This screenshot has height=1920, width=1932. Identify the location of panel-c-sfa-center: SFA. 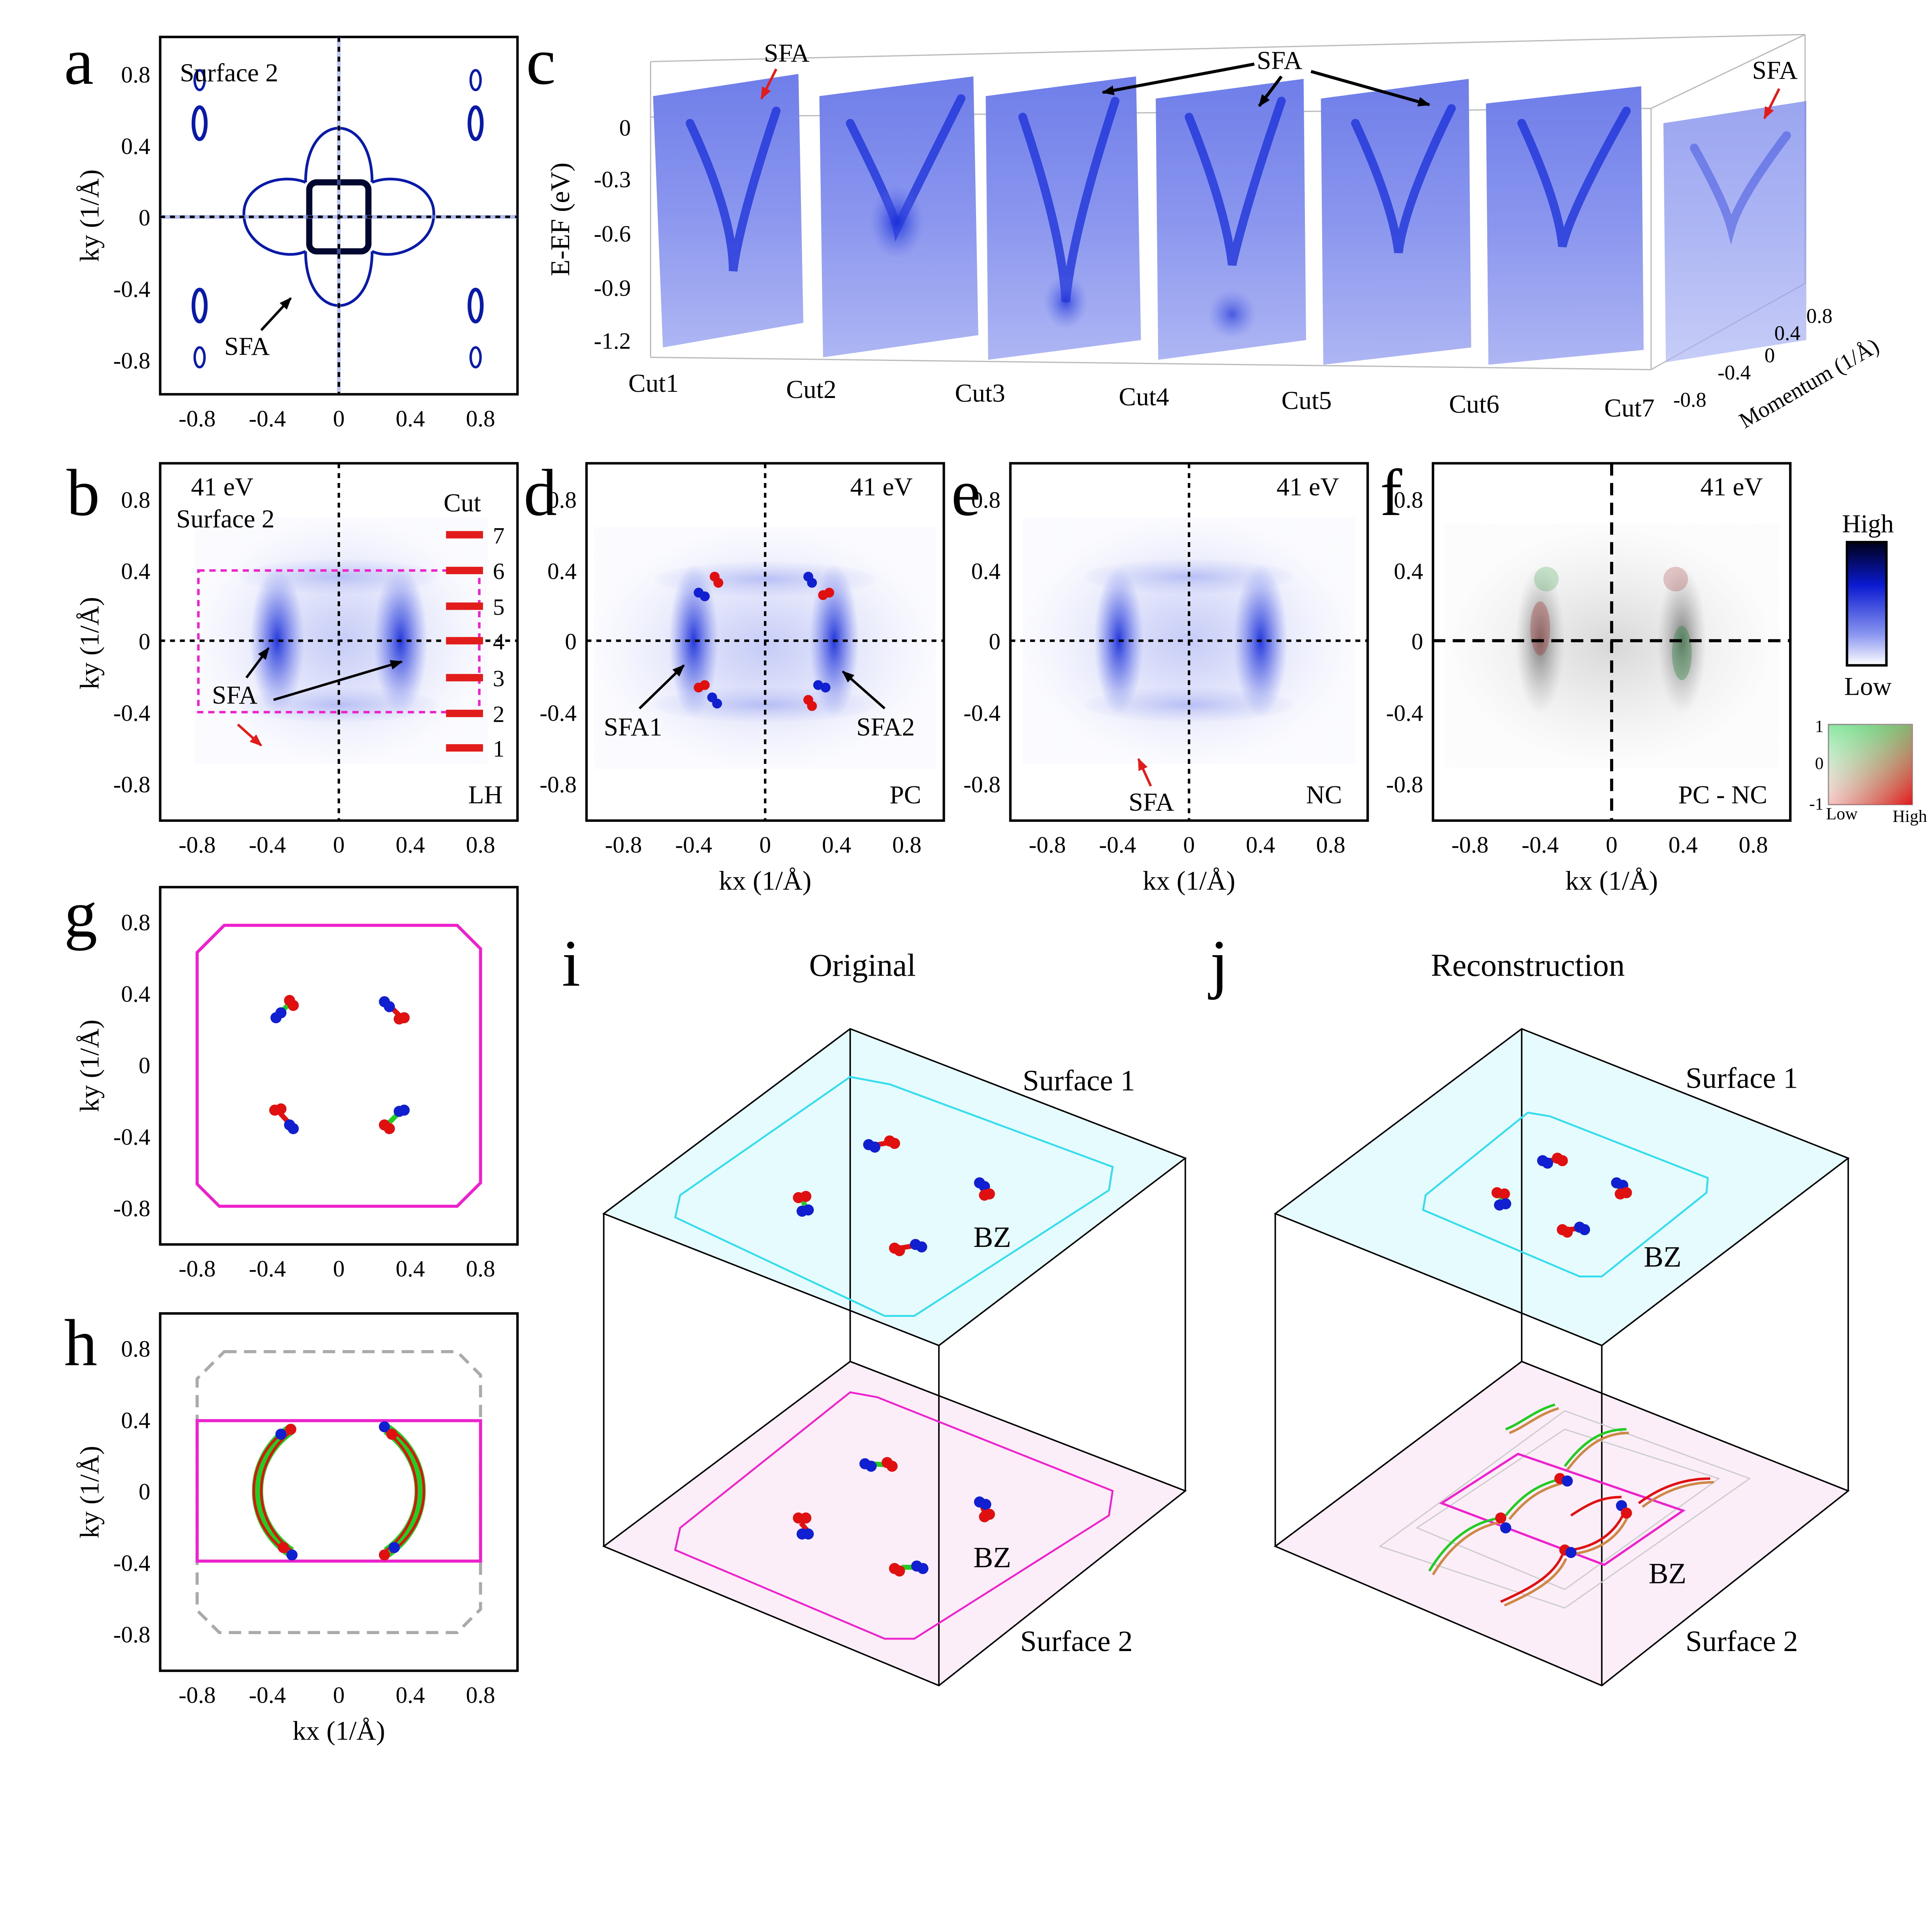
(1280, 60).